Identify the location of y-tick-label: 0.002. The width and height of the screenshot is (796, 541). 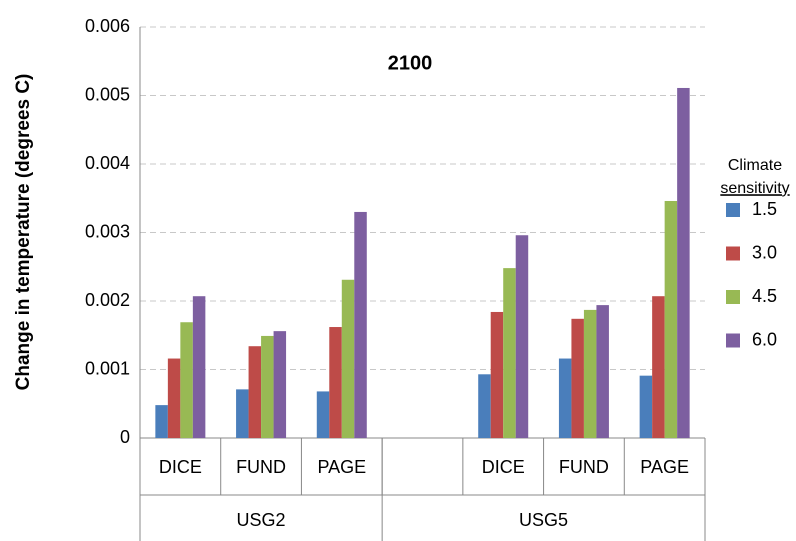
(107, 300).